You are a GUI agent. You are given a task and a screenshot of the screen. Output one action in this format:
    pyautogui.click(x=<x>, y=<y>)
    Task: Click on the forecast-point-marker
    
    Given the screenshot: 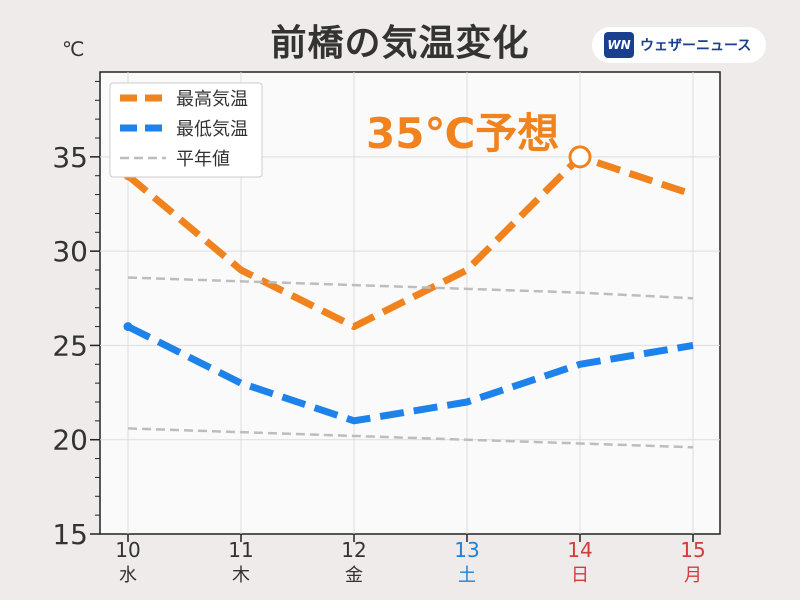 What is the action you would take?
    pyautogui.click(x=580, y=157)
    